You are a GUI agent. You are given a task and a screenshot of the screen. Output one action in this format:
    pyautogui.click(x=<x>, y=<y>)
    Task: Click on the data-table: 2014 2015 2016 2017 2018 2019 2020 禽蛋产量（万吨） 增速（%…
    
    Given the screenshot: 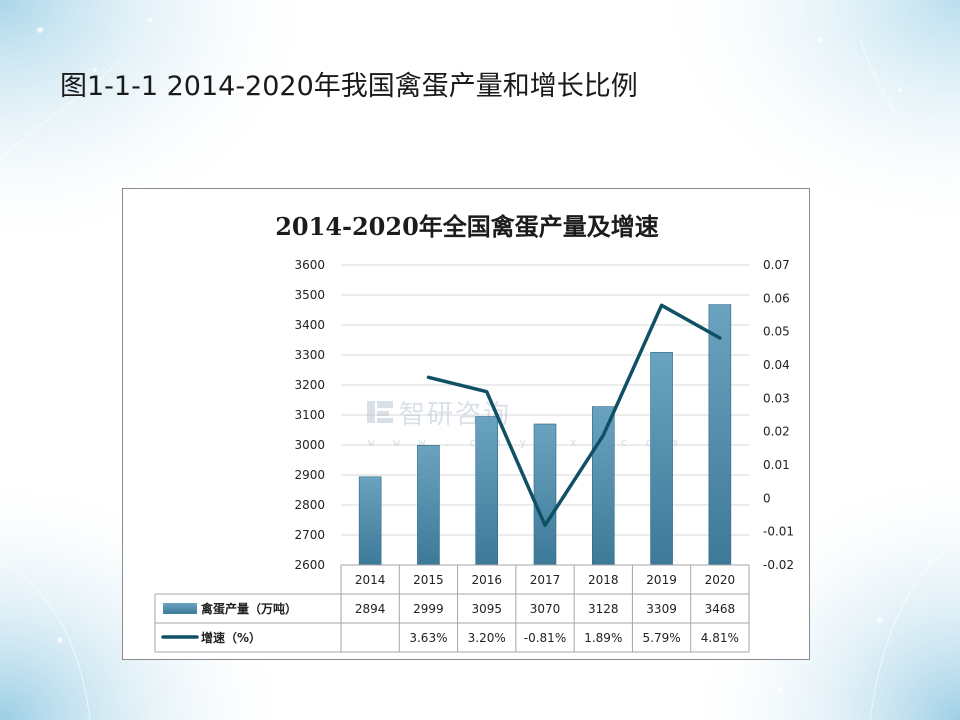 What is the action you would take?
    pyautogui.click(x=452, y=608)
    